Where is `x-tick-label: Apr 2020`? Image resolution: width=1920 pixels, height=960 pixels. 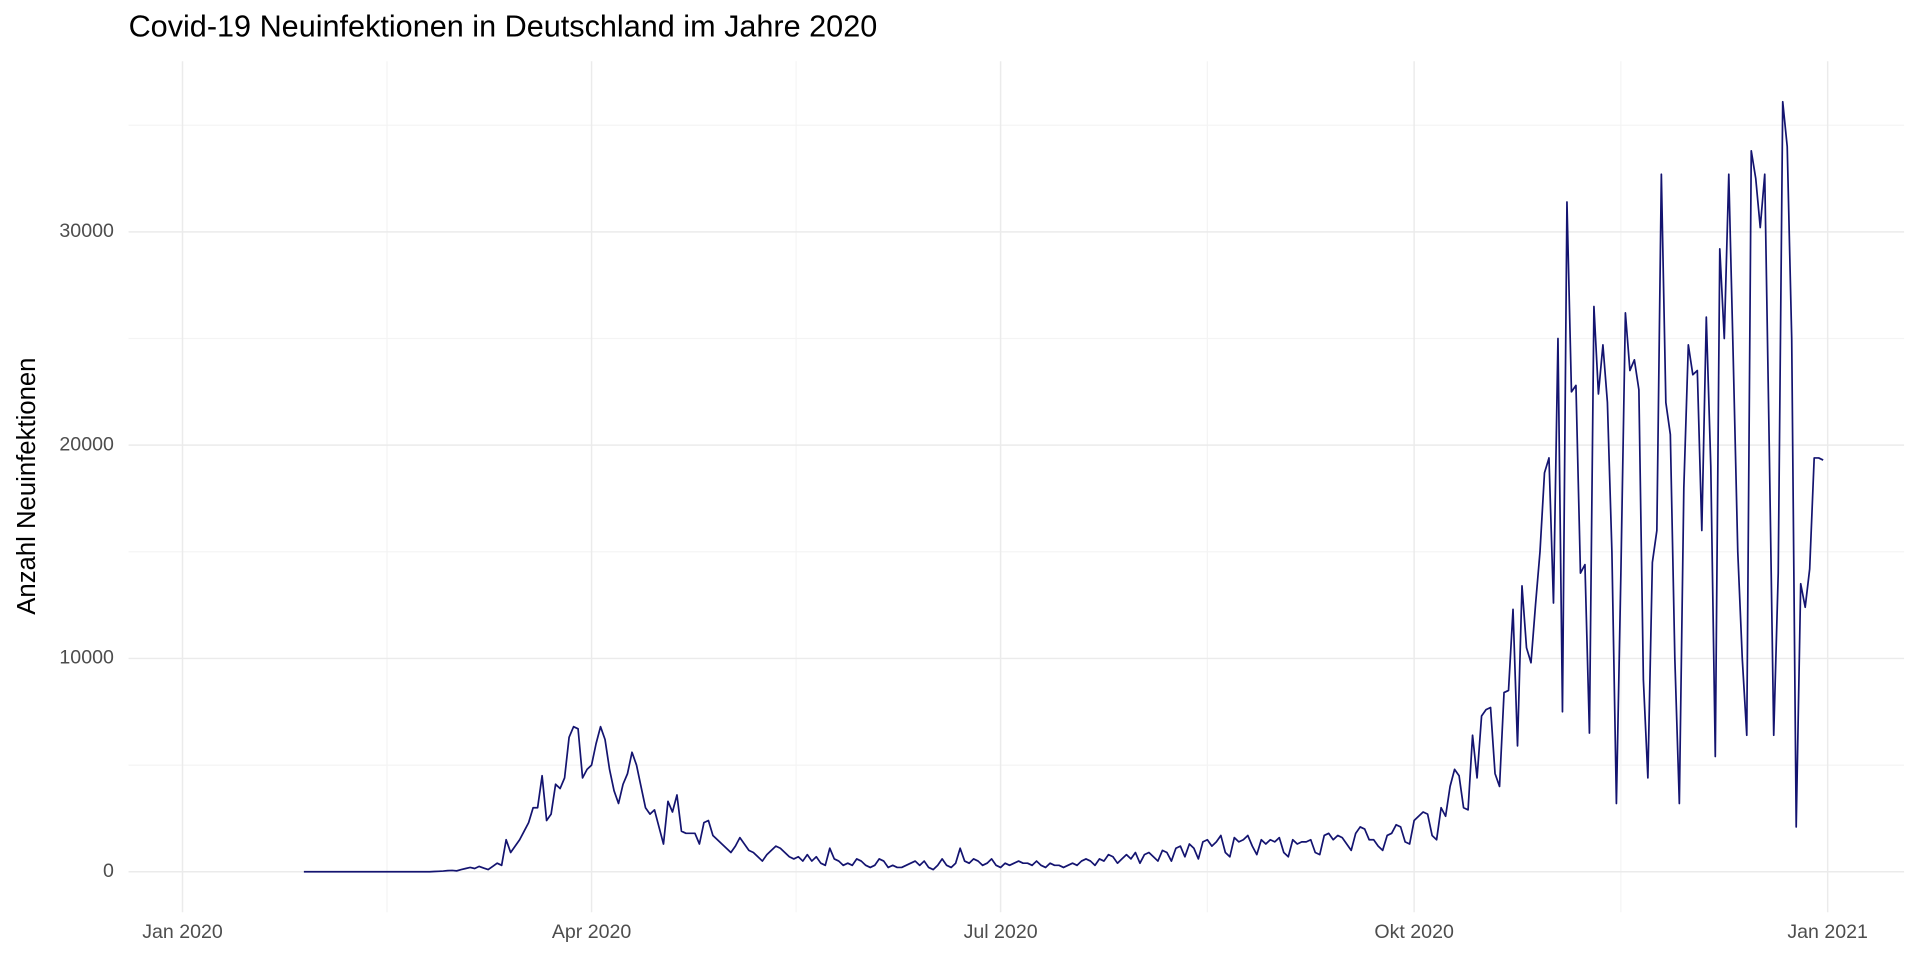 x-tick-label: Apr 2020 is located at coordinates (592, 932).